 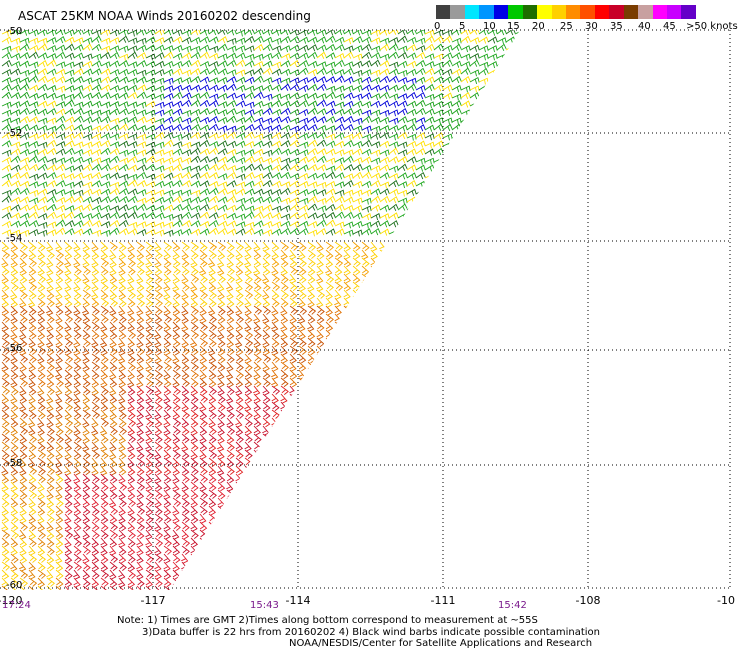 What do you see at coordinates (513, 26) in the screenshot?
I see `legend-tick: 15` at bounding box center [513, 26].